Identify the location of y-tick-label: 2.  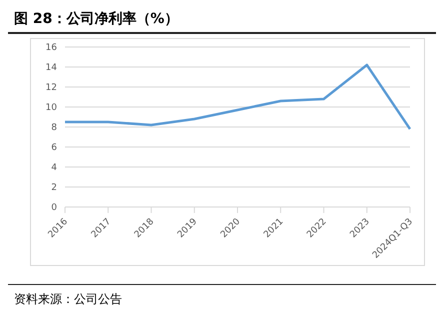
(54, 188).